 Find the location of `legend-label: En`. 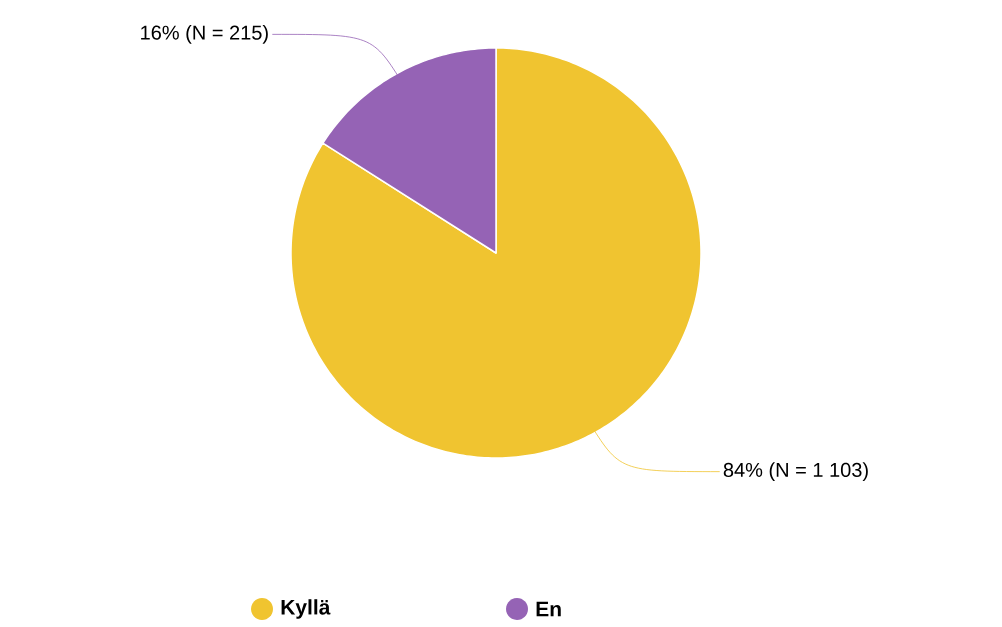

legend-label: En is located at coordinates (548, 609).